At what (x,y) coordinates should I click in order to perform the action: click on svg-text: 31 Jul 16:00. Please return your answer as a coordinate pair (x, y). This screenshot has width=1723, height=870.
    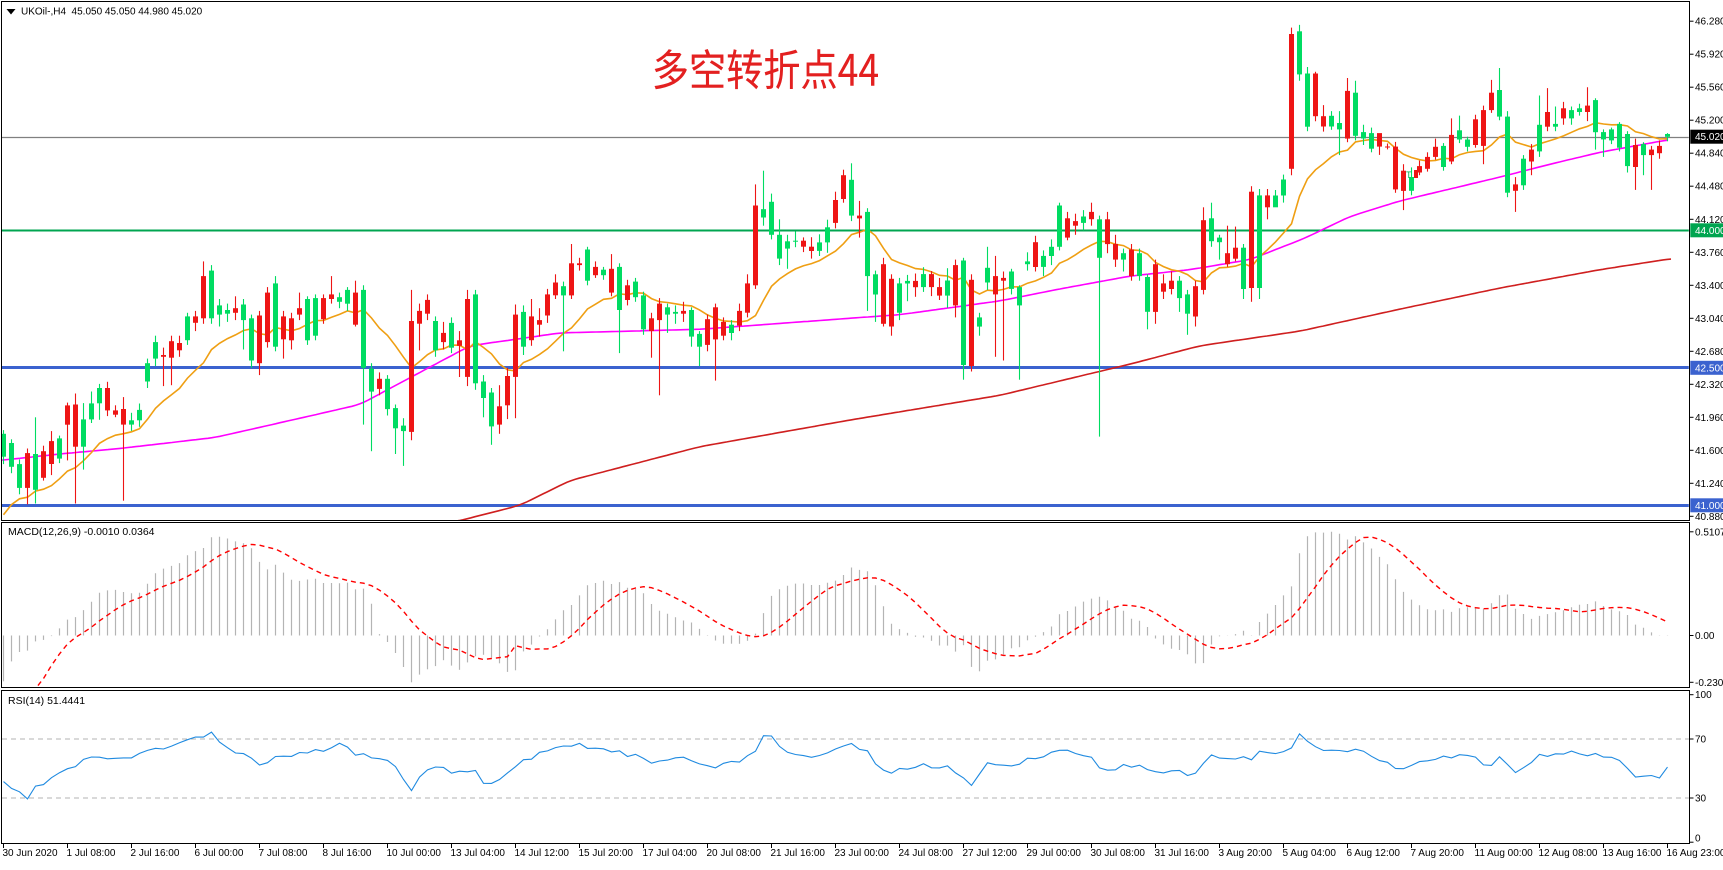
    Looking at the image, I should click on (1182, 853).